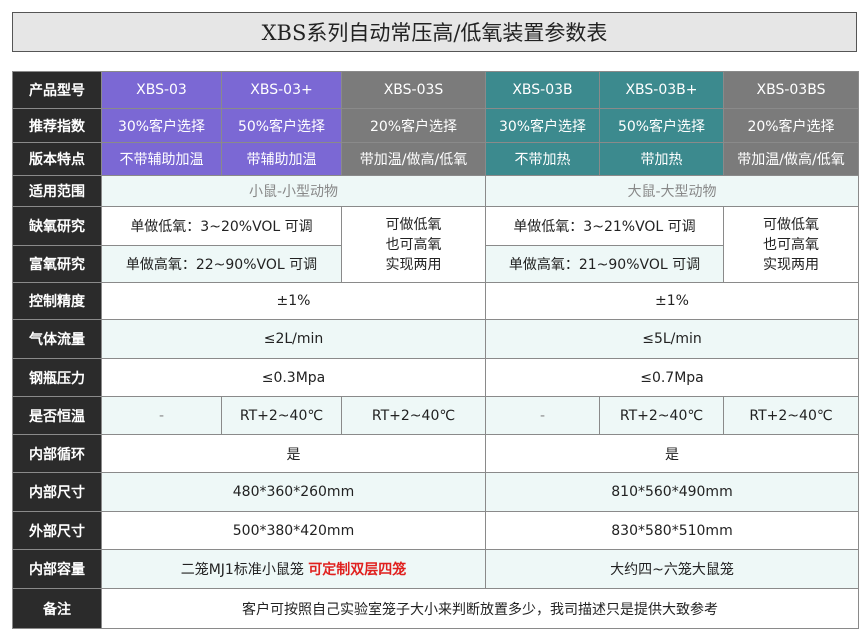 The image size is (865, 633). What do you see at coordinates (661, 90) in the screenshot?
I see `model-cell: XBS-03B+` at bounding box center [661, 90].